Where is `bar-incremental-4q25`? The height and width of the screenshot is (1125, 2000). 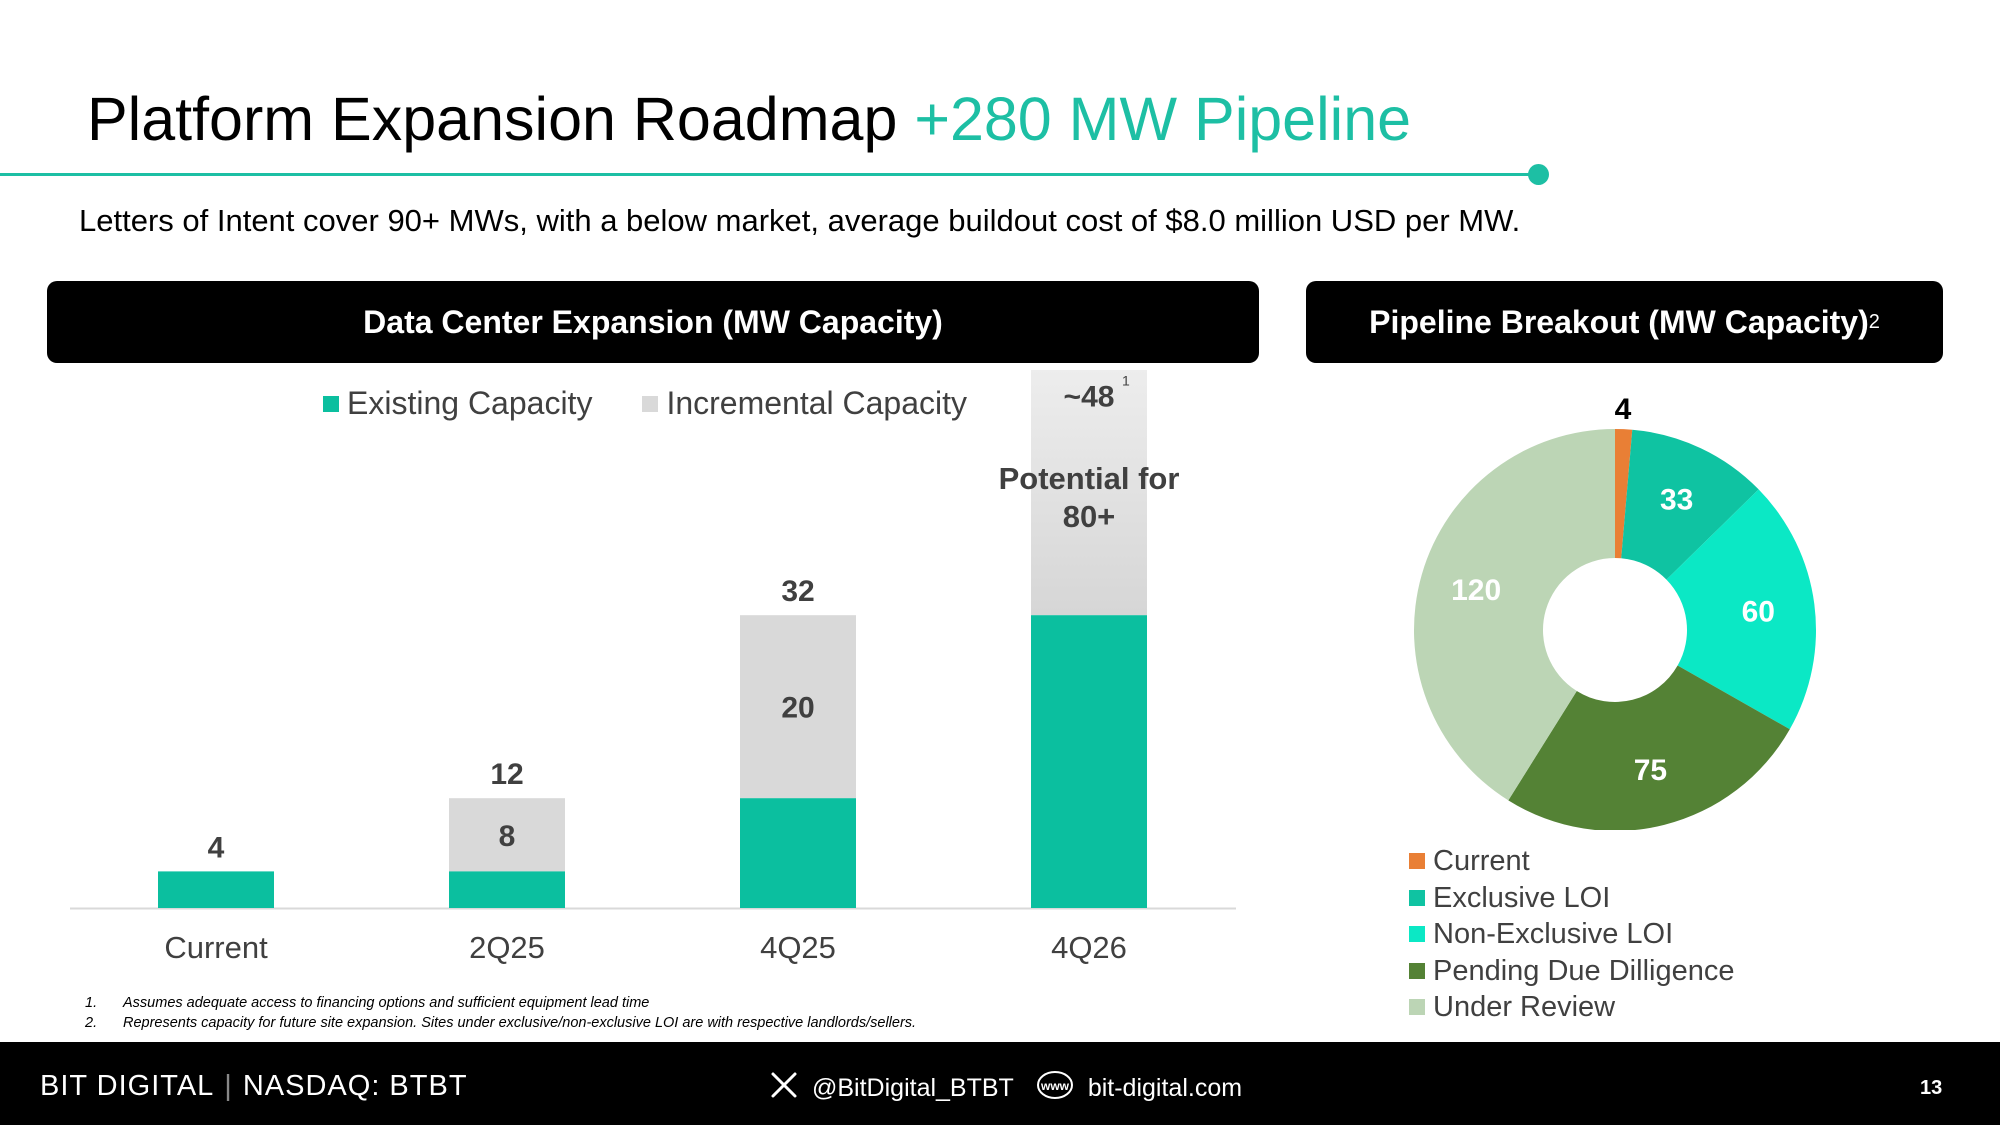
bar-incremental-4q25 is located at coordinates (798, 707).